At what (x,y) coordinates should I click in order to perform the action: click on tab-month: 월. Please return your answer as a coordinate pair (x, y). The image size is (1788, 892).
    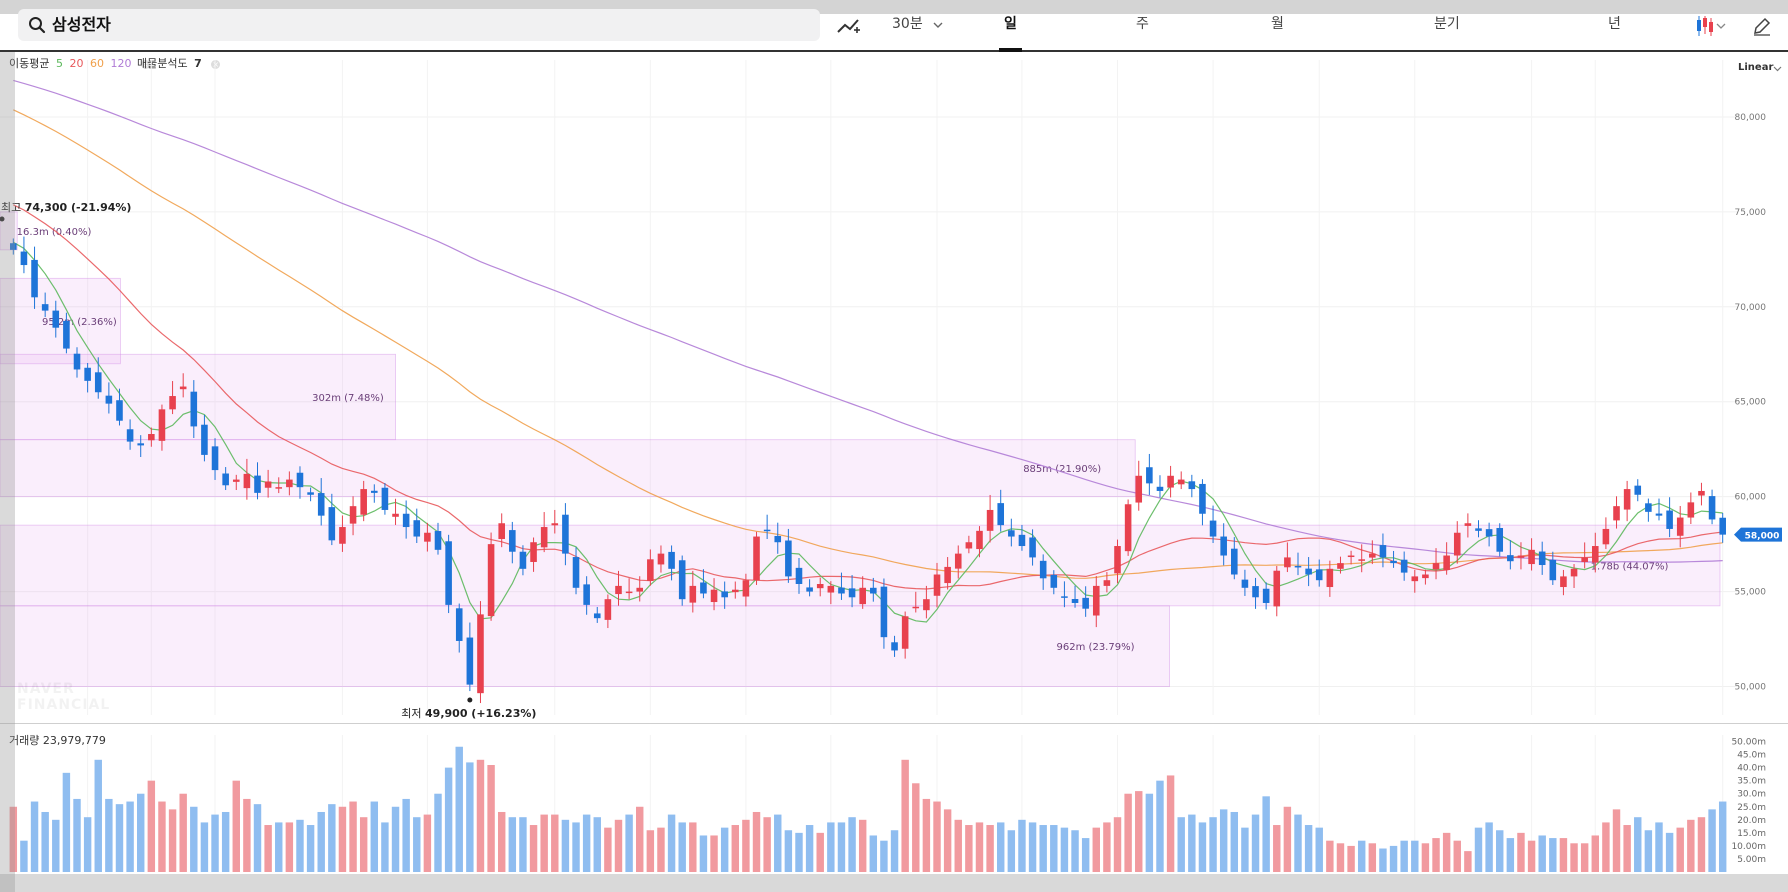
    Looking at the image, I should click on (1277, 24).